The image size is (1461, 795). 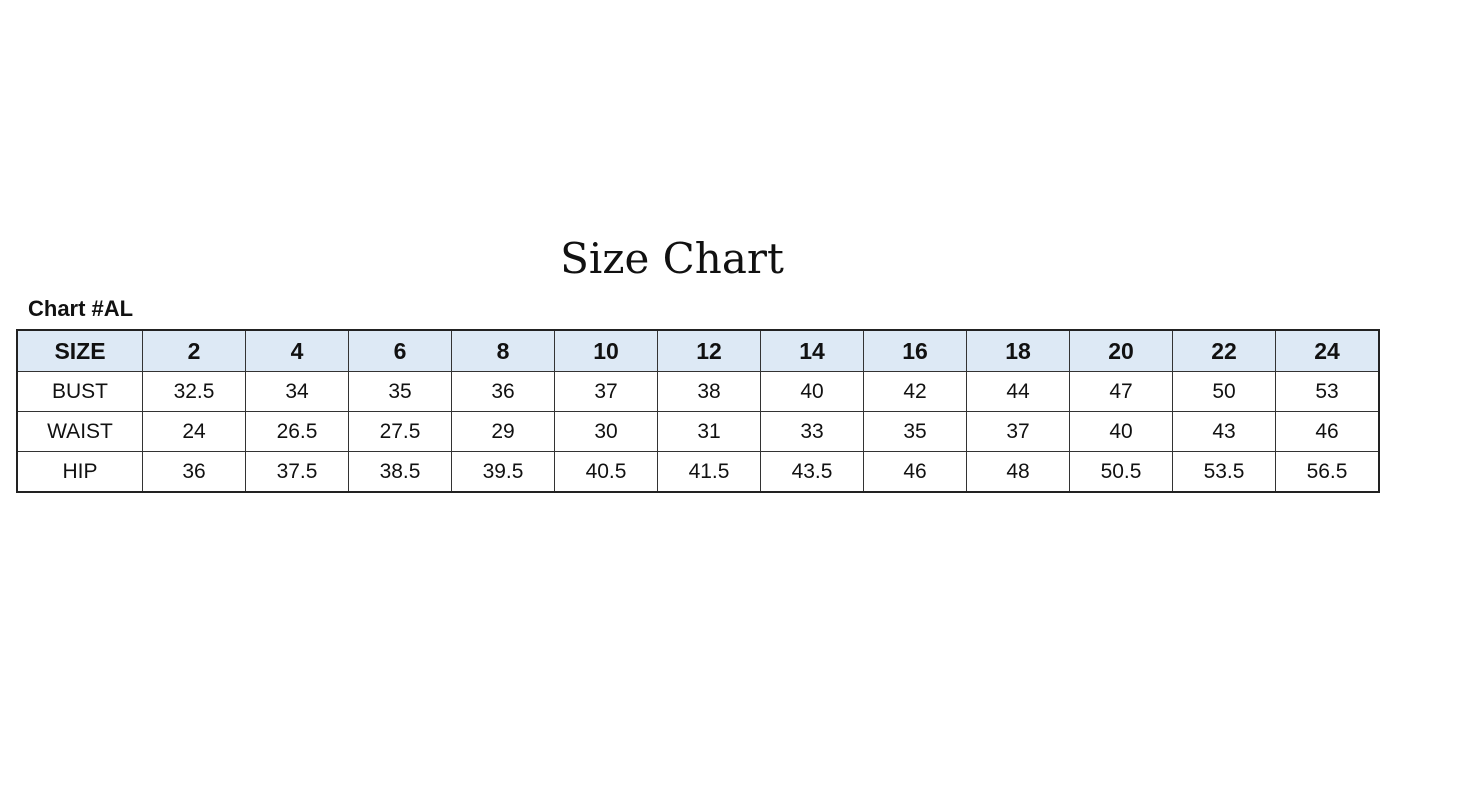 I want to click on measurement-cell: 34, so click(x=297, y=391).